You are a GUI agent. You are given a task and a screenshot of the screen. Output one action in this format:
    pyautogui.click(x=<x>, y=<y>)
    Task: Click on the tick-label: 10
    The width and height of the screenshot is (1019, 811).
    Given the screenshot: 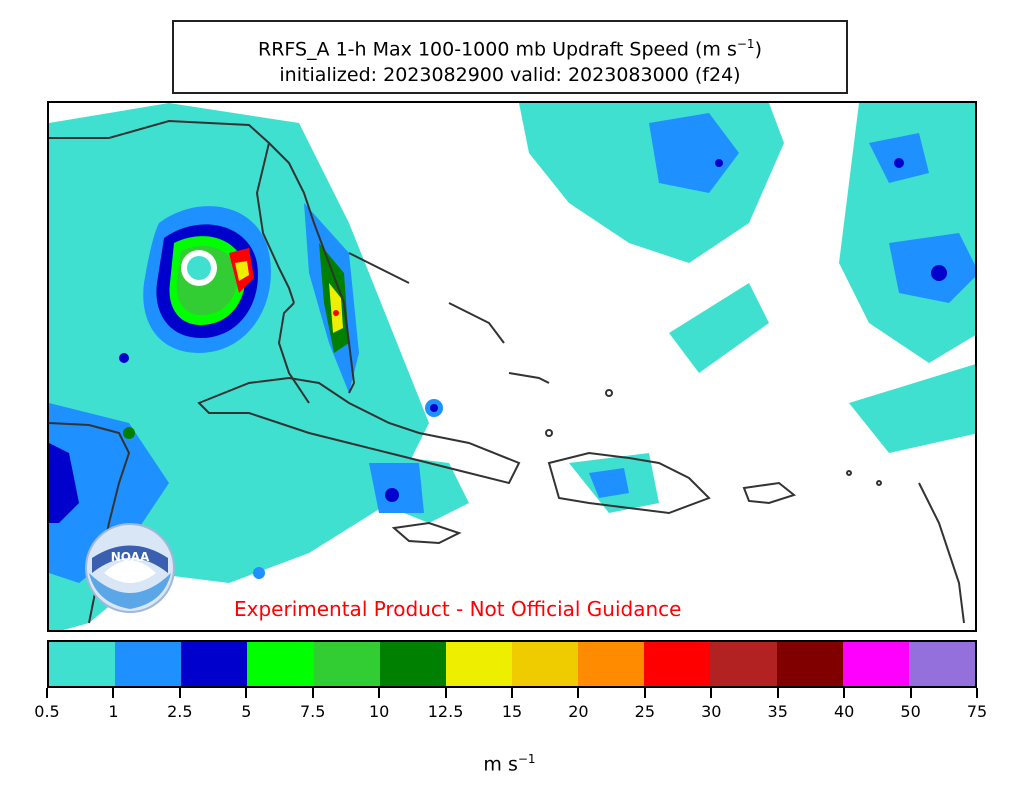 What is the action you would take?
    pyautogui.click(x=379, y=711)
    